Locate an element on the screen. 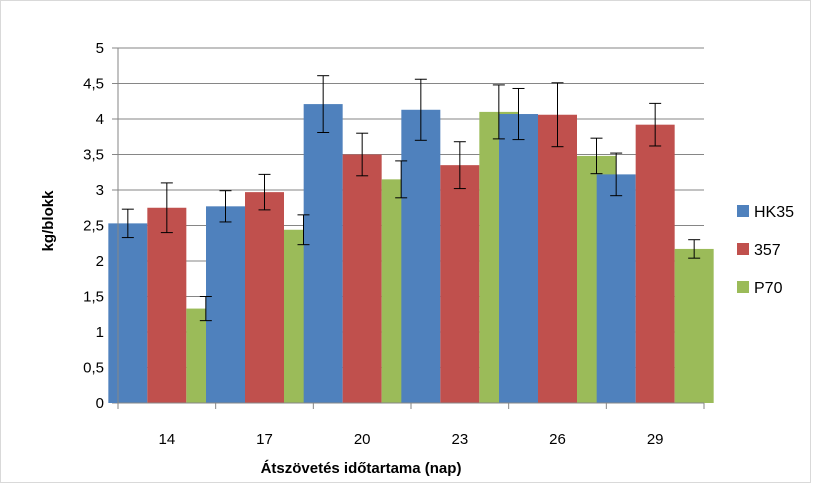 Image resolution: width=813 pixels, height=485 pixels. x-tick-label: 26 is located at coordinates (557, 439).